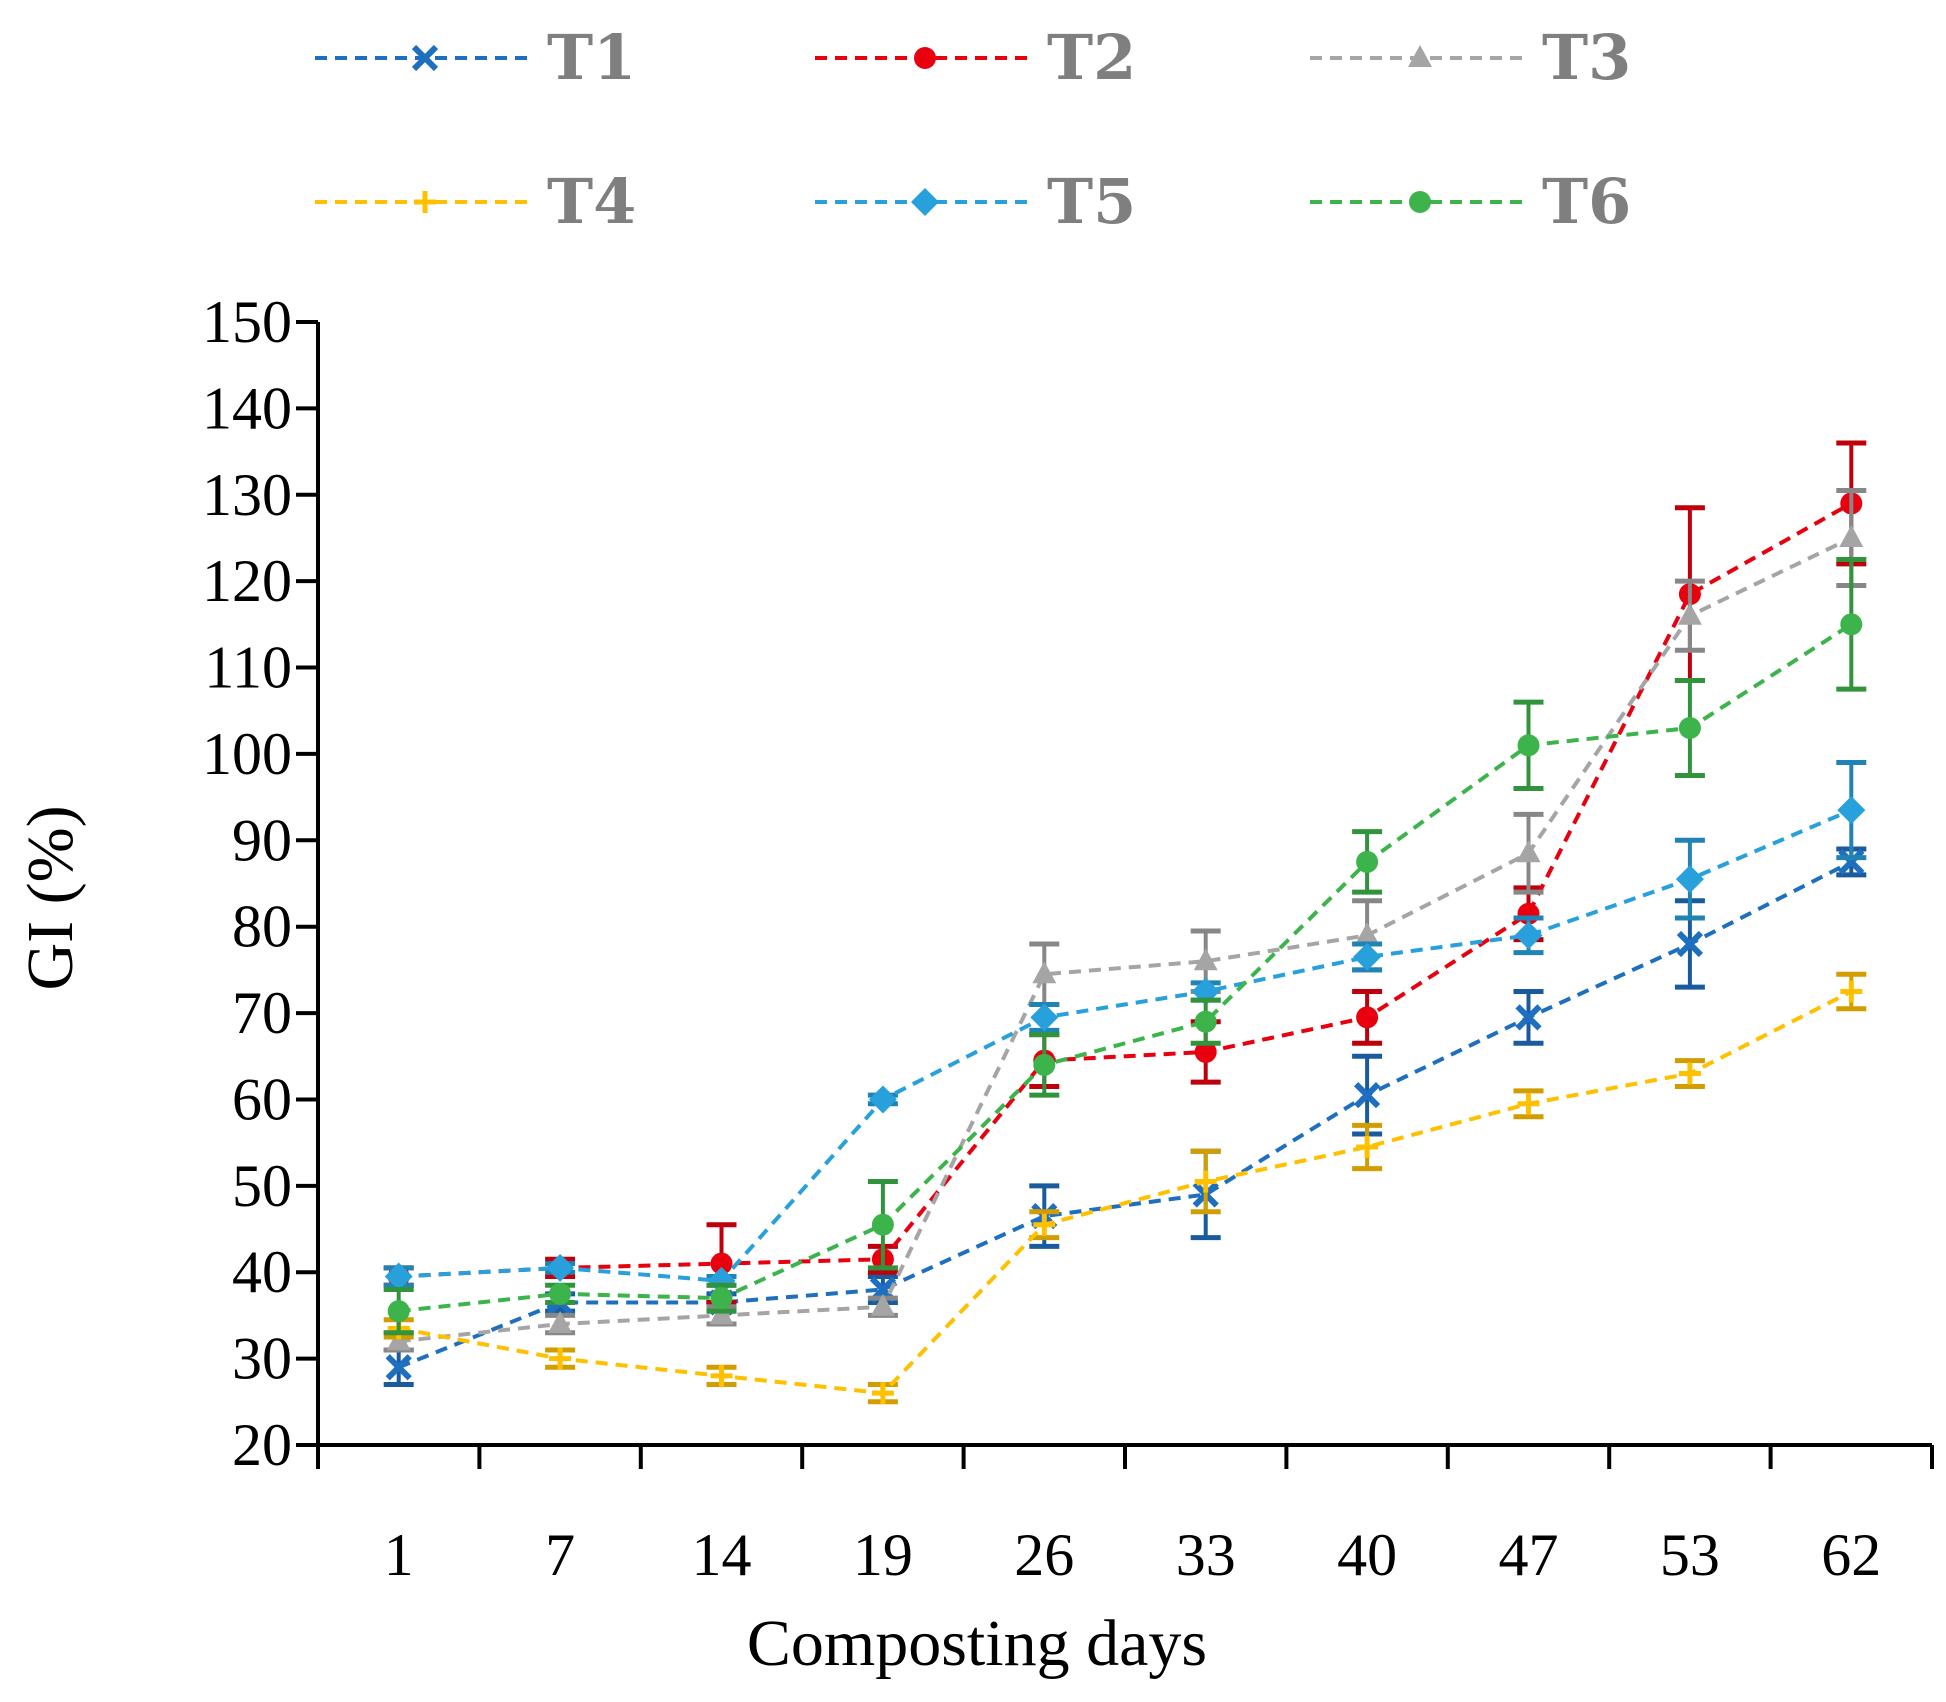  Describe the element at coordinates (1091, 57) in the screenshot. I see `legend-label: T2` at that location.